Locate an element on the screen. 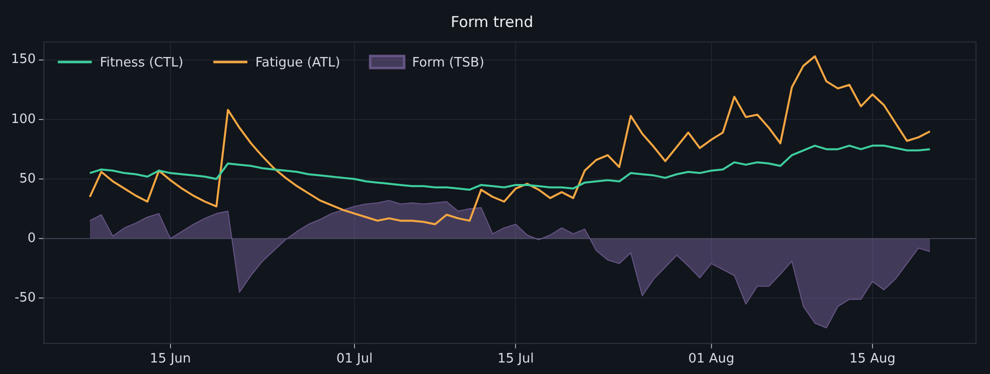 This screenshot has height=374, width=990. y-tick-label: 150 is located at coordinates (23, 60).